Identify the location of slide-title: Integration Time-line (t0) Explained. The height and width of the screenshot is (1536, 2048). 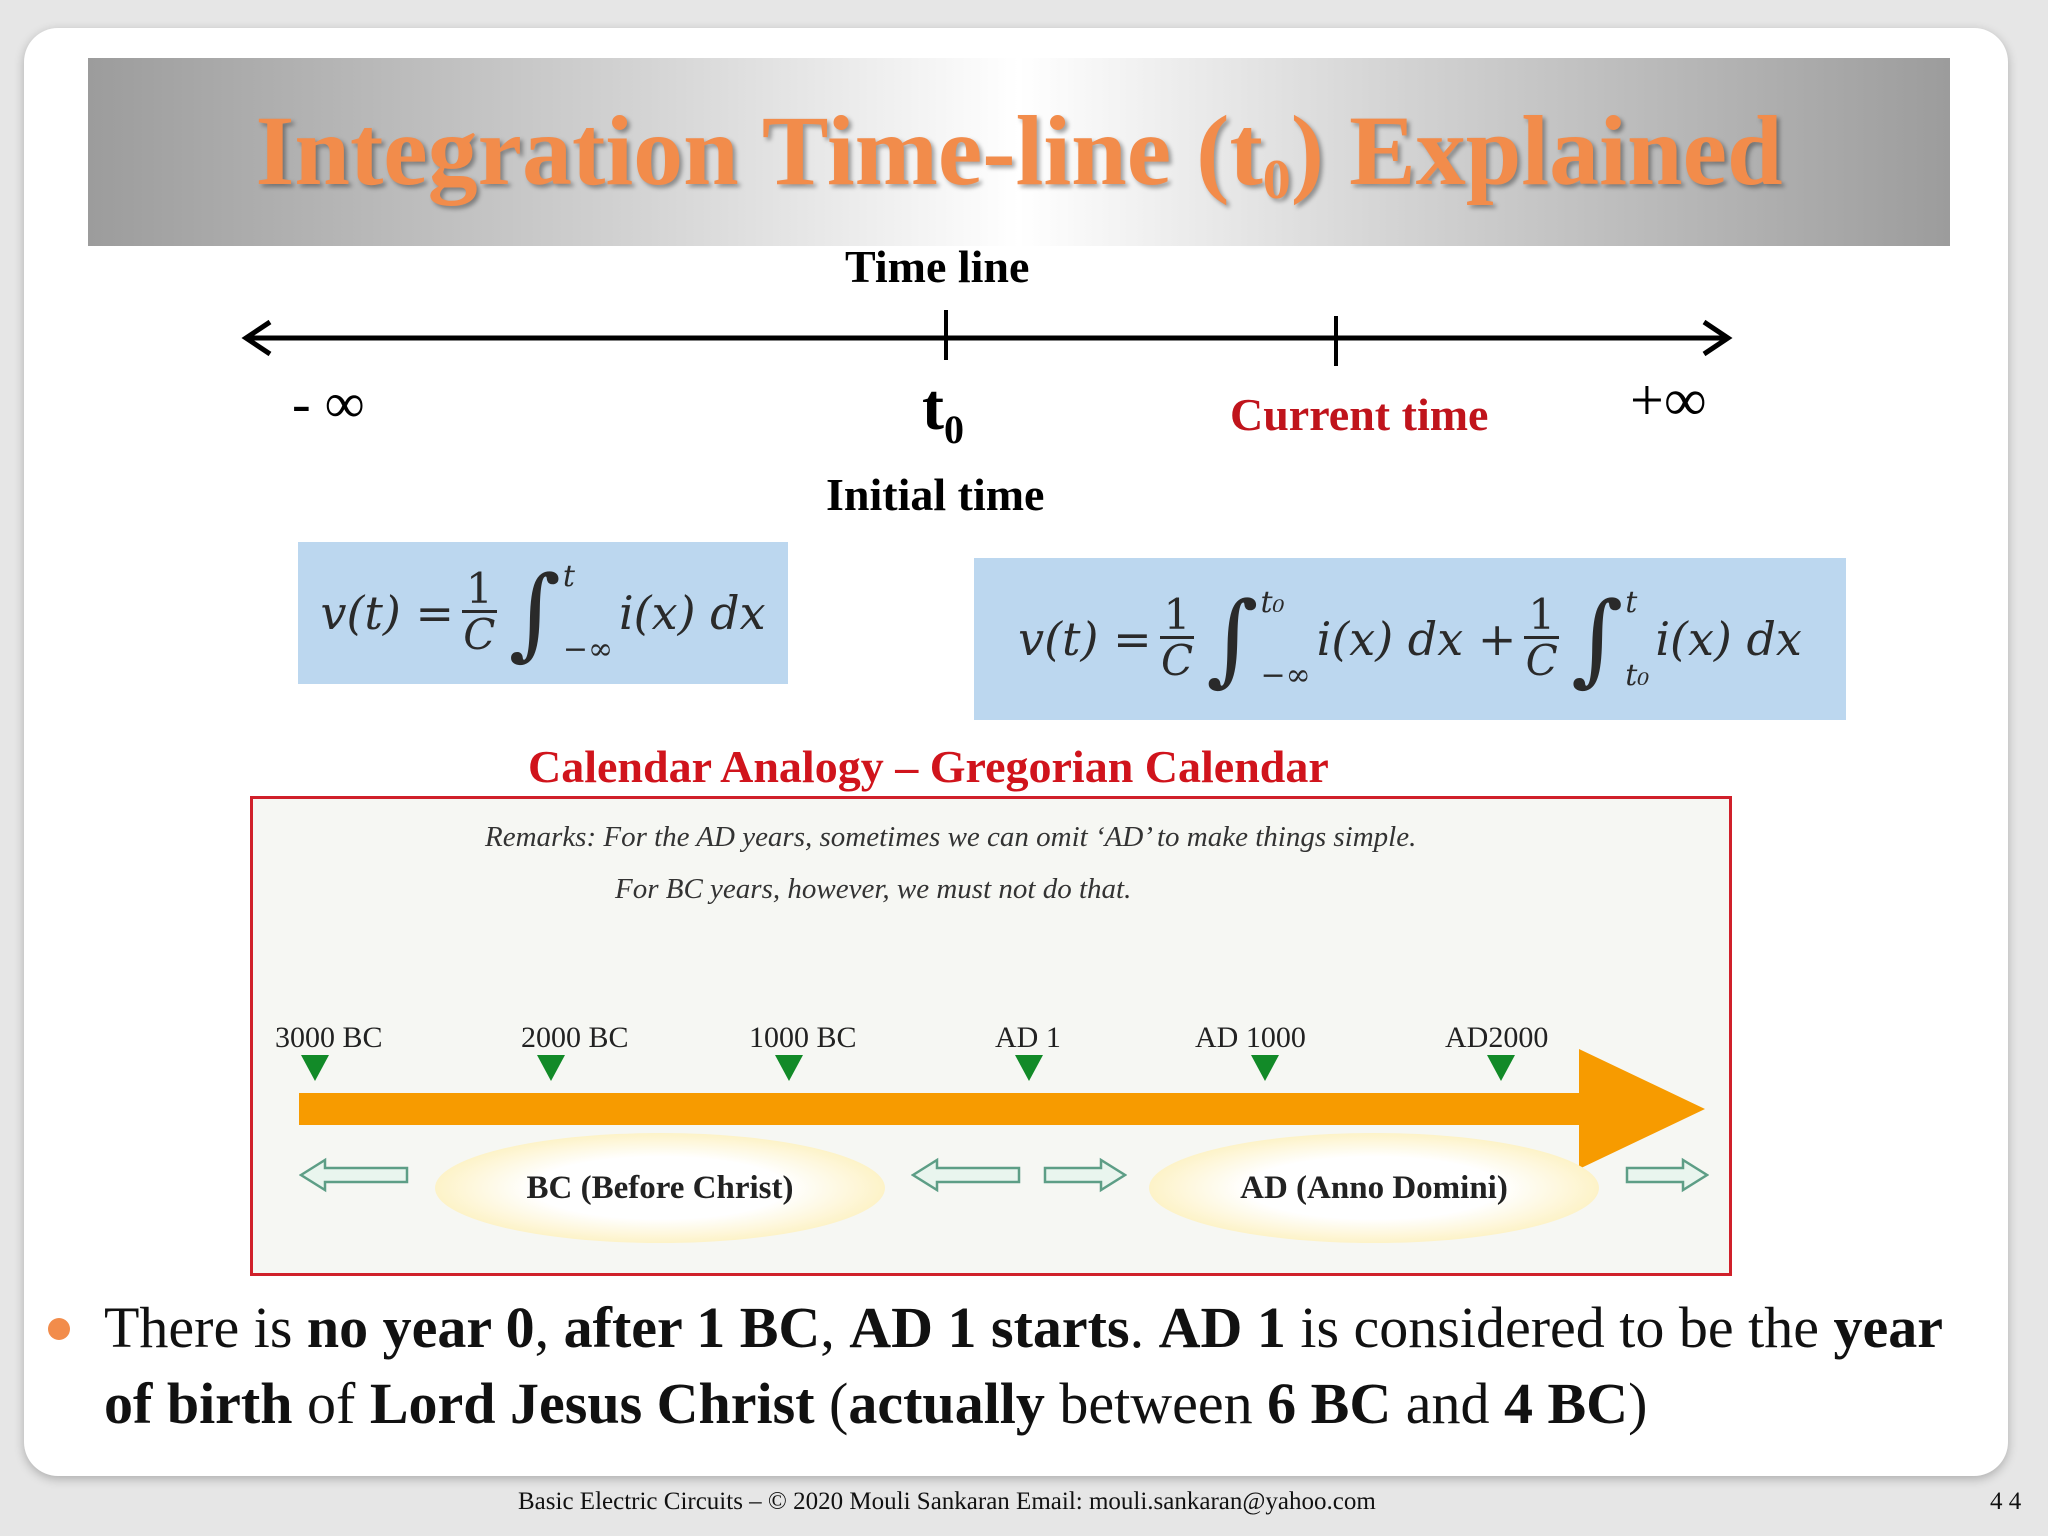
(1019, 152).